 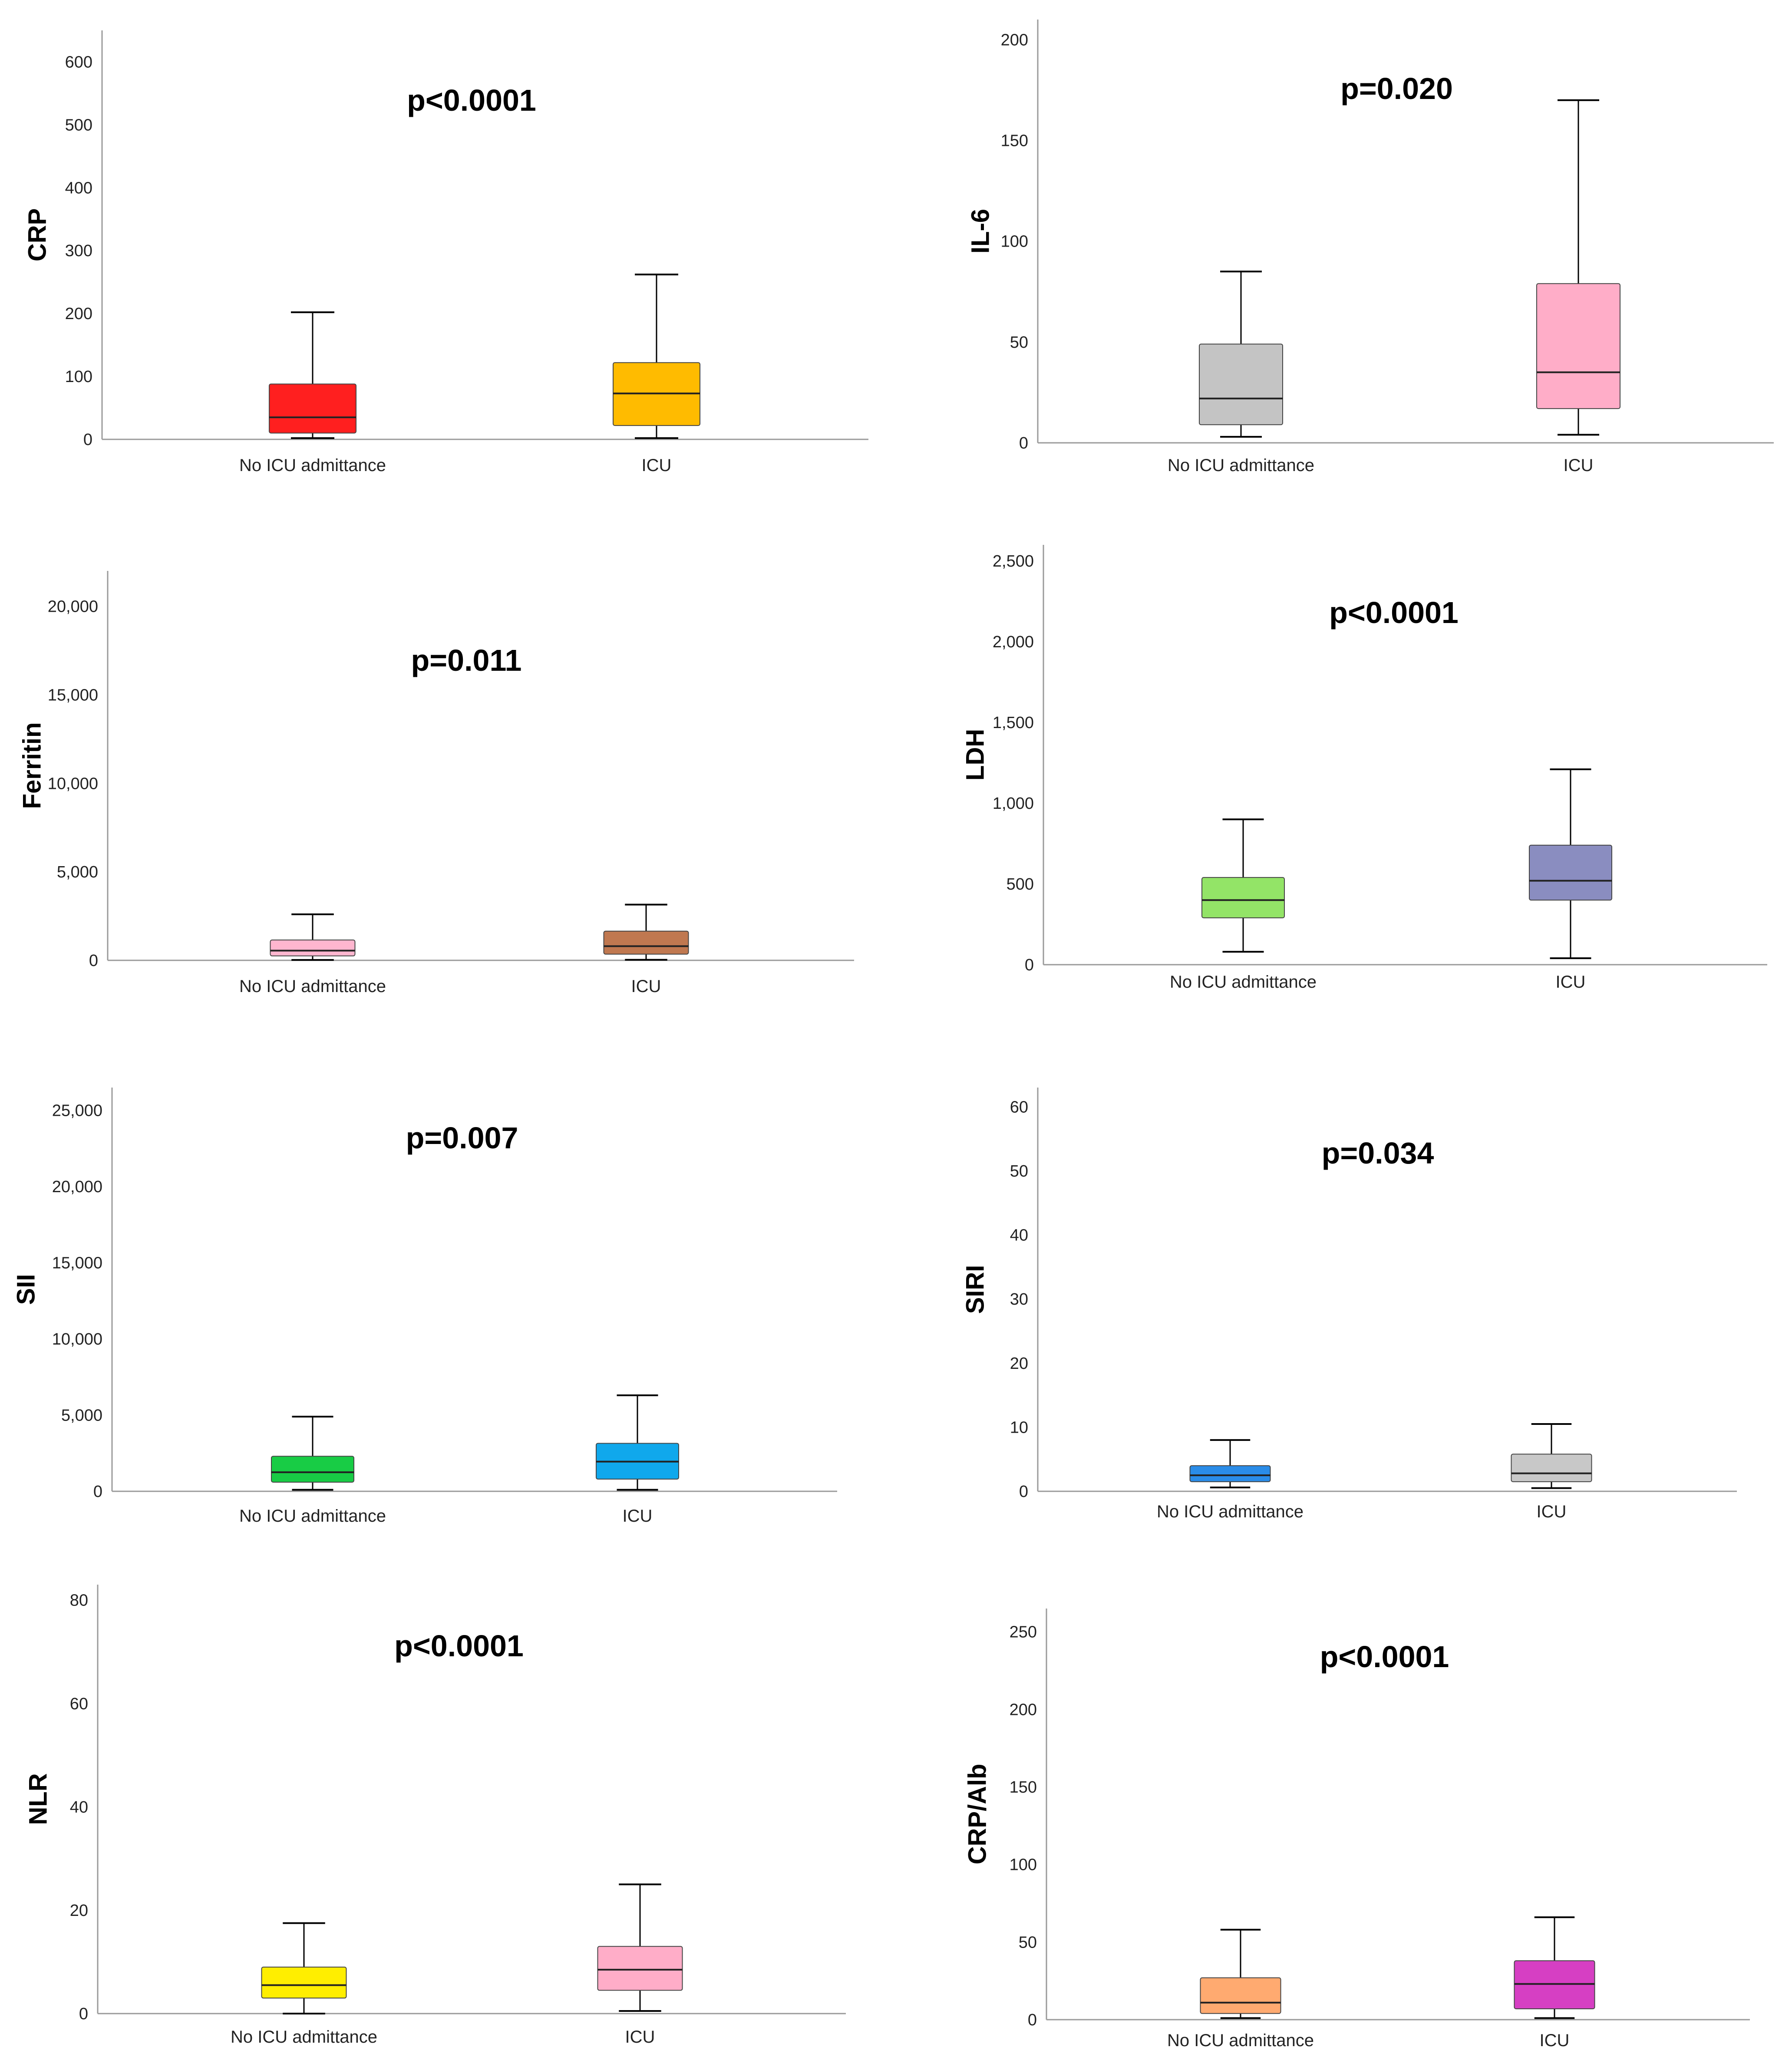 I want to click on y-tick-label: 10,000, so click(x=73, y=784).